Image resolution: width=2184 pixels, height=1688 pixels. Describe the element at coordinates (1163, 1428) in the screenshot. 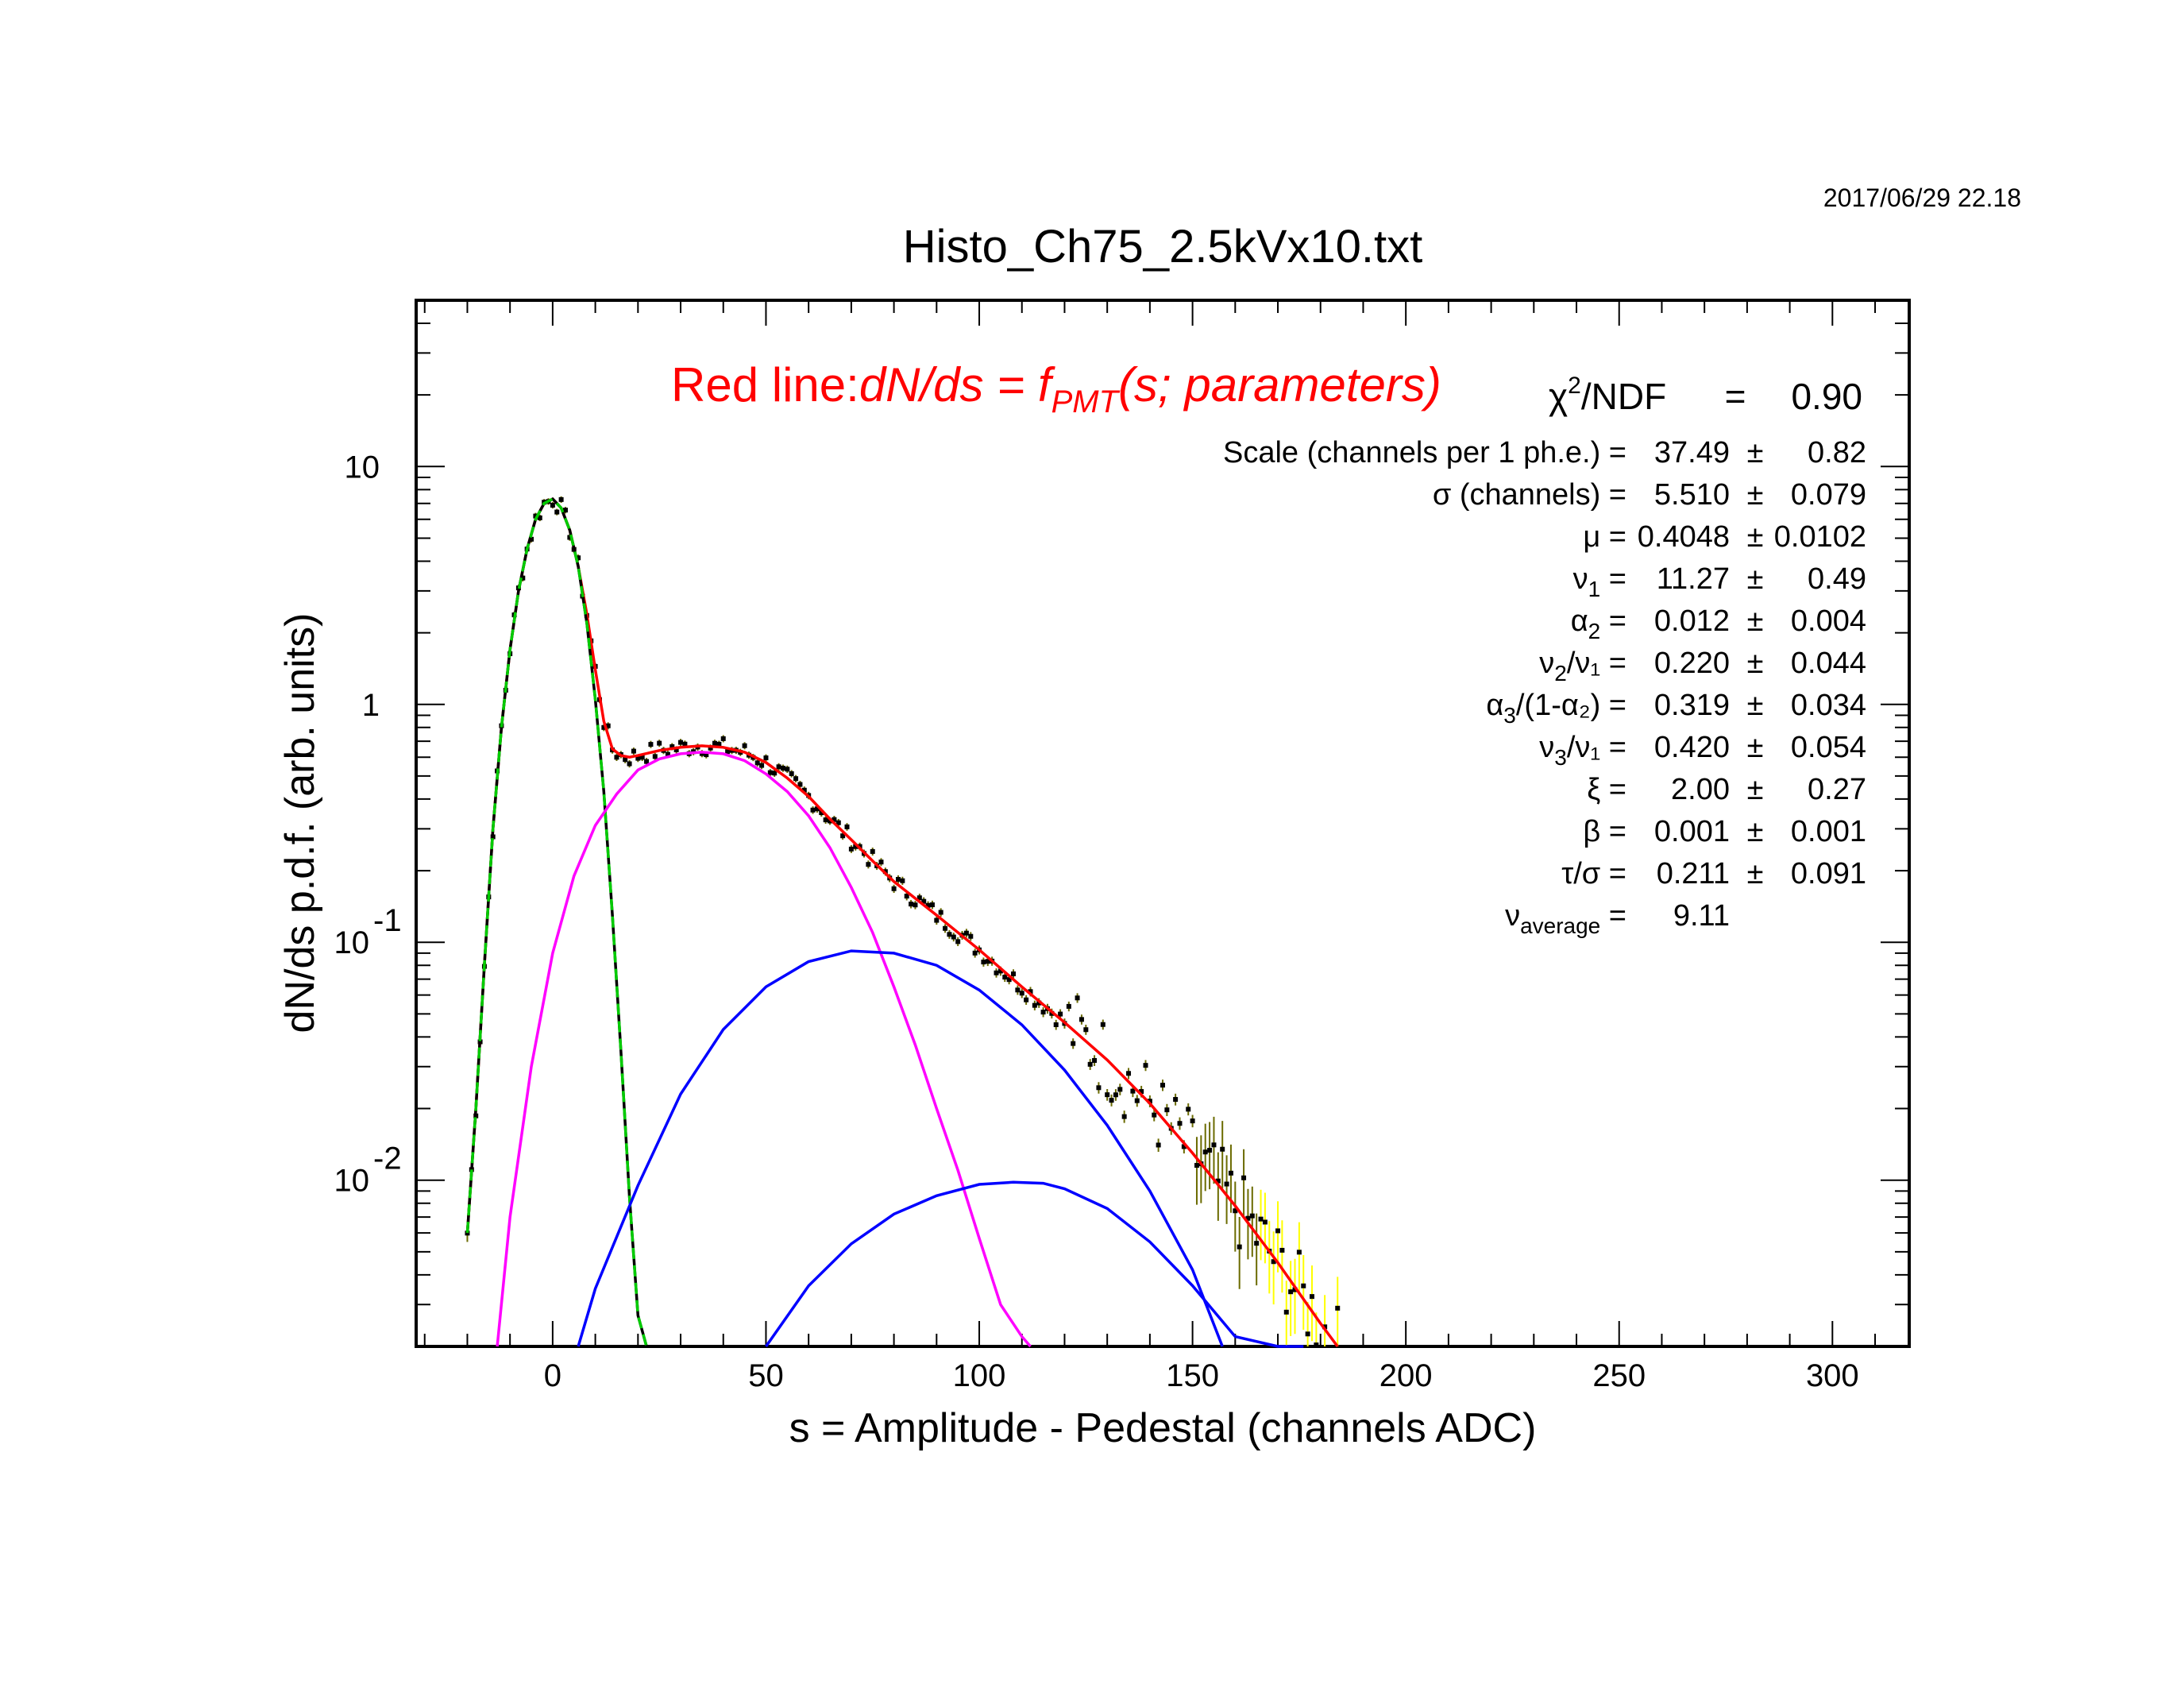

I see `x-axis-label: s = Amplitude - Pedestal (channels ADC)` at that location.